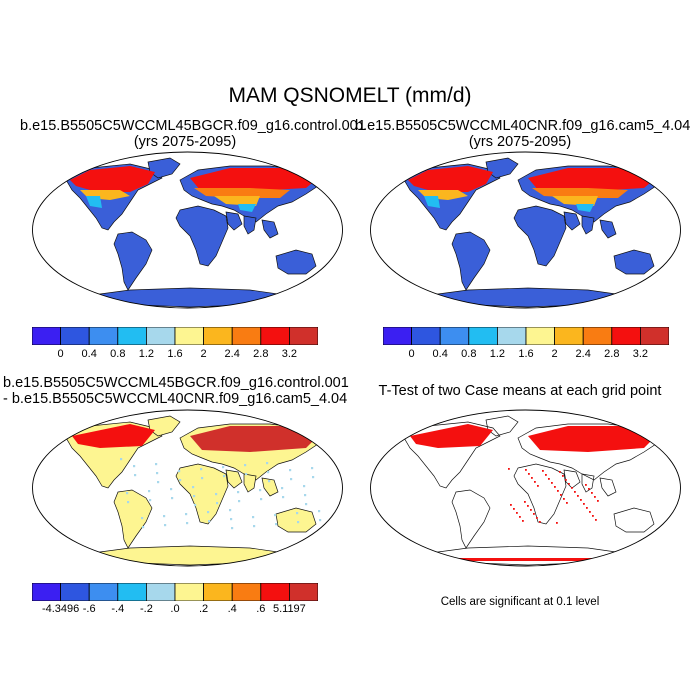 Image resolution: width=700 pixels, height=700 pixels. Describe the element at coordinates (175, 354) in the screenshot. I see `colorbar-tick-label: 1.6` at that location.